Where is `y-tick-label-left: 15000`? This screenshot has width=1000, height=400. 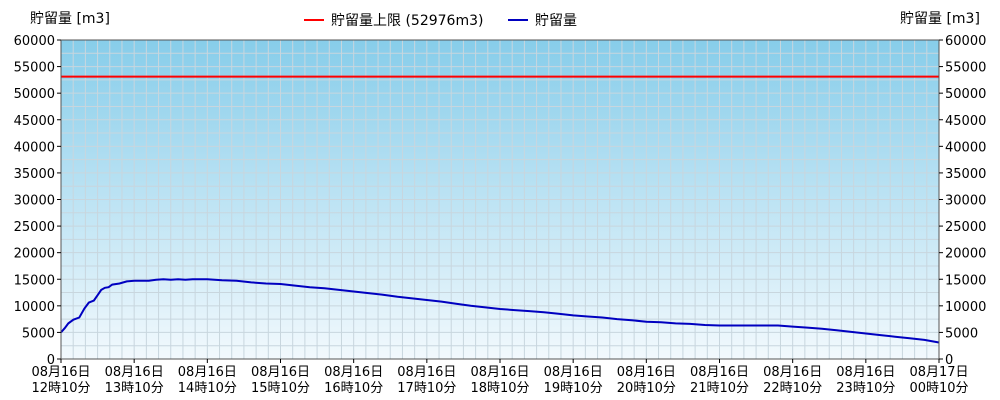 y-tick-label-left: 15000 is located at coordinates (34, 280).